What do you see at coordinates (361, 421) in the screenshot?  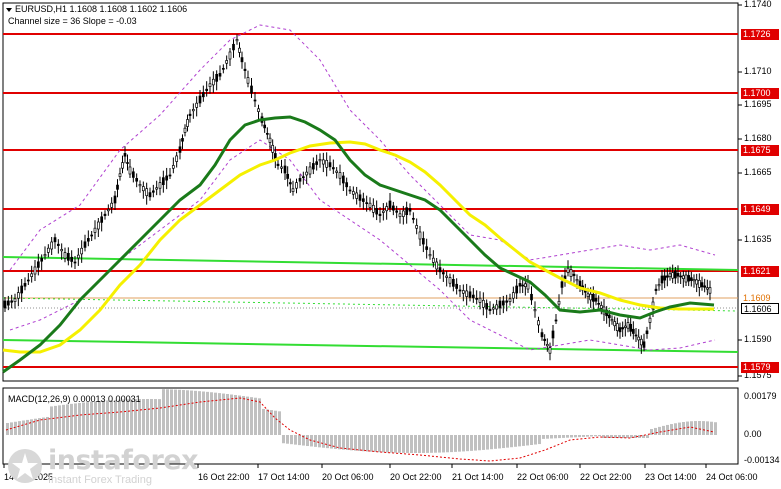 I see `macd-histogram` at bounding box center [361, 421].